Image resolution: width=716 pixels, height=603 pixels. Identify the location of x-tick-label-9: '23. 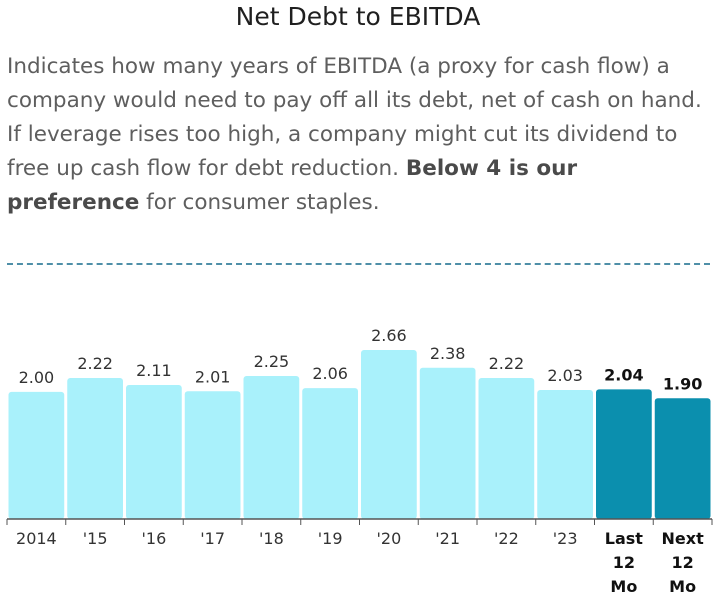
(565, 538).